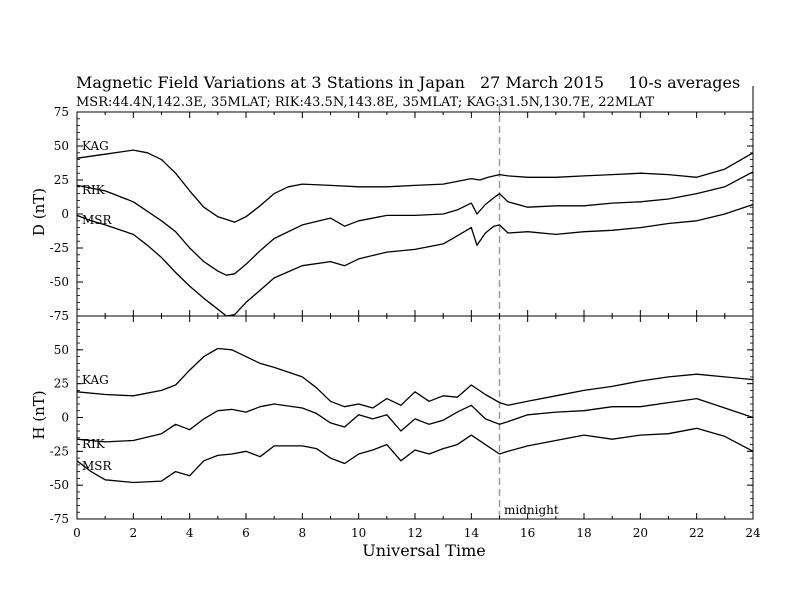 This screenshot has height=612, width=792. I want to click on x-tick-label: 16, so click(527, 533).